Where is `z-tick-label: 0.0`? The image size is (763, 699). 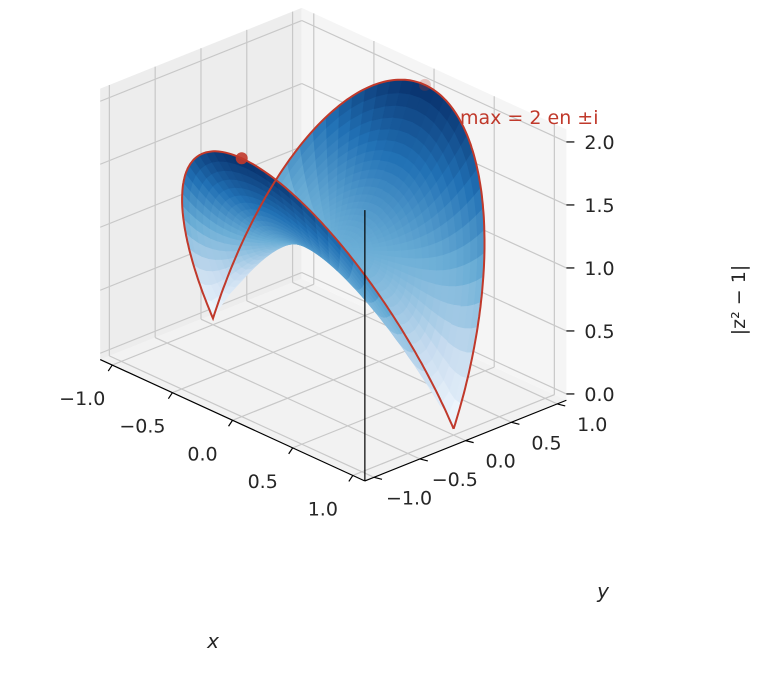 z-tick-label: 0.0 is located at coordinates (599, 395).